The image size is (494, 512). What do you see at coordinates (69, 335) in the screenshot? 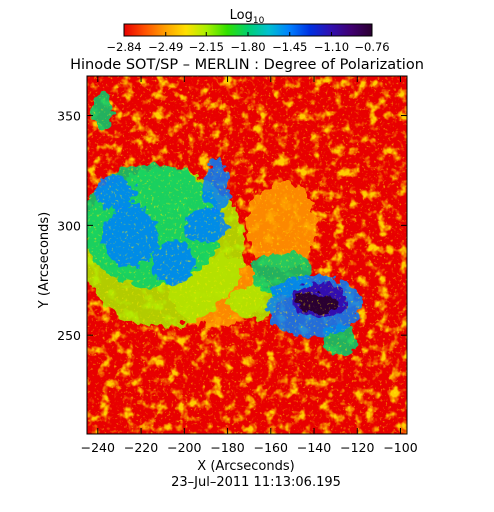
I see `y-tick-label: 250` at bounding box center [69, 335].